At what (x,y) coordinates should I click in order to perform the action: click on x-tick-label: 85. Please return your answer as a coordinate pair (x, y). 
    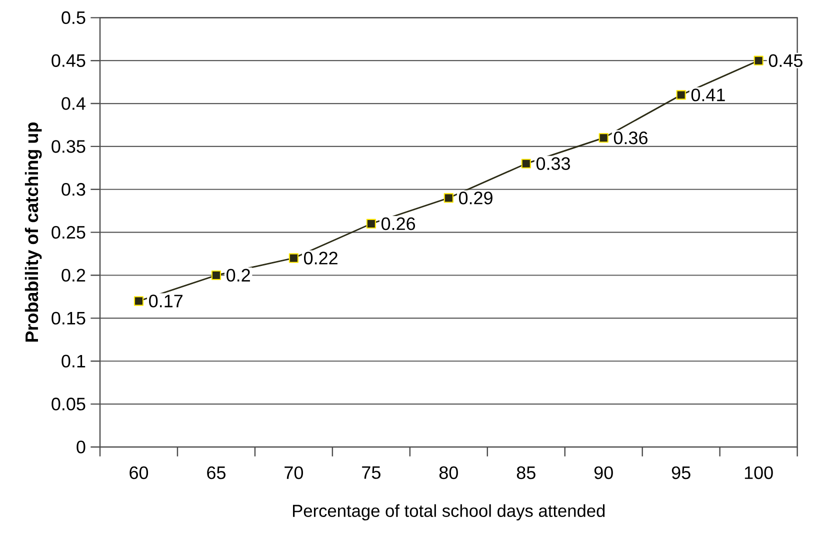
    Looking at the image, I should click on (526, 473).